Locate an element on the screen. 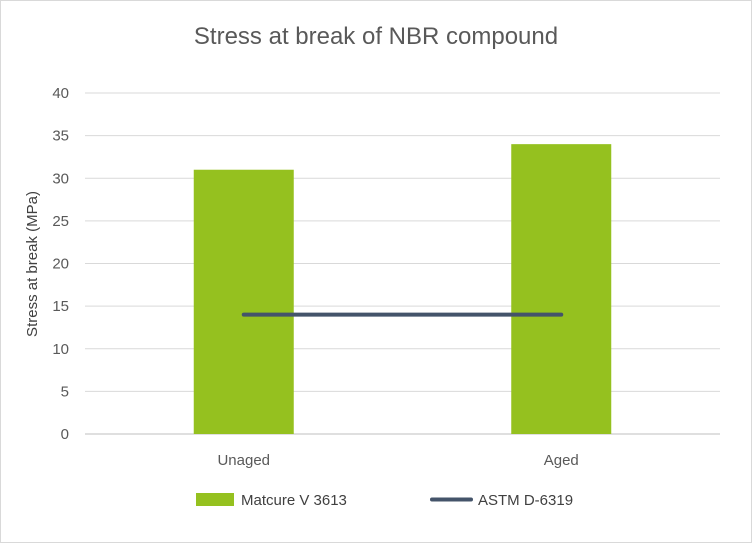 Image resolution: width=752 pixels, height=543 pixels. legend: Matcure V 3613 ASTM D-6319 is located at coordinates (384, 500).